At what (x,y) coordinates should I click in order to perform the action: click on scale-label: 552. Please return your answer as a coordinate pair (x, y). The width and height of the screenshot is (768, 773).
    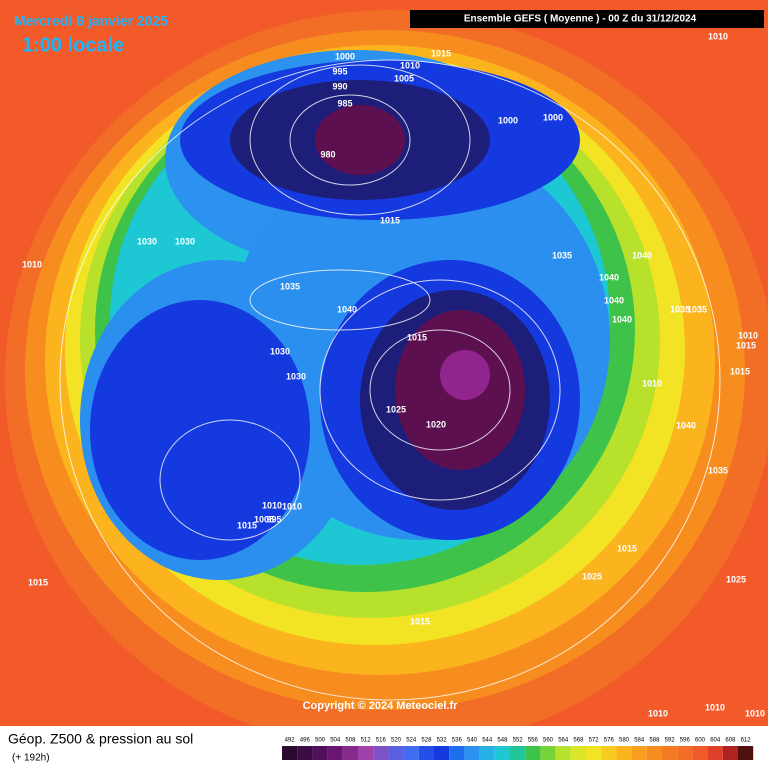
    Looking at the image, I should click on (518, 741).